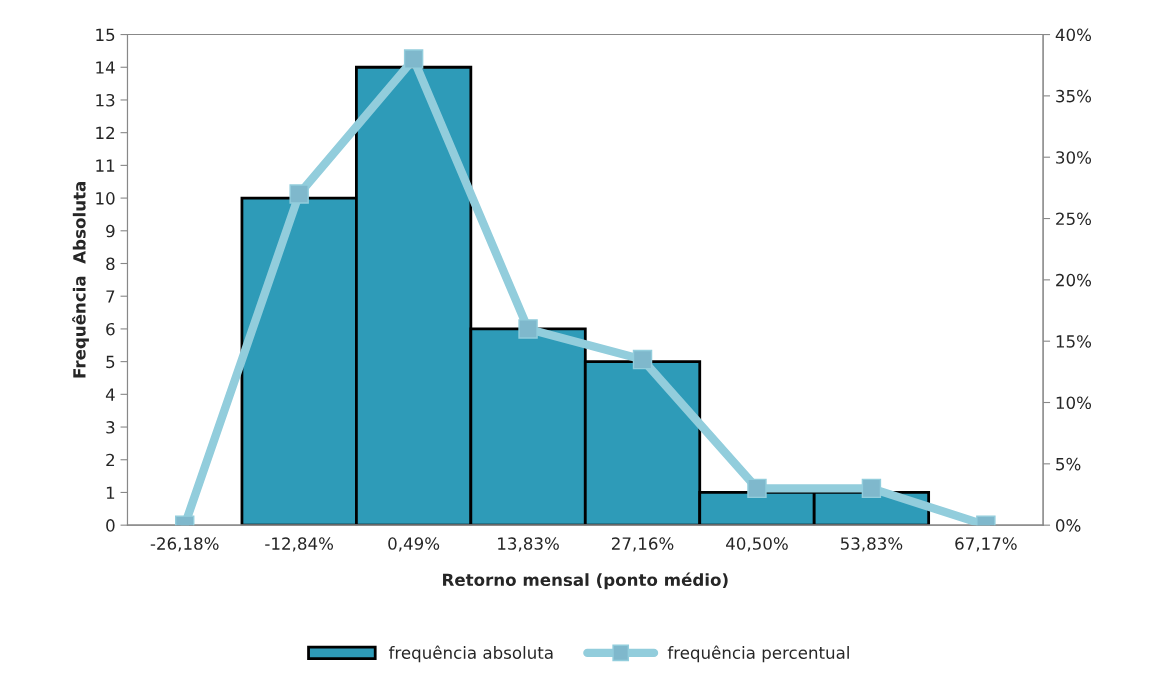 The height and width of the screenshot is (691, 1159). Describe the element at coordinates (105, 35) in the screenshot. I see `y-tick-label: 15` at that location.